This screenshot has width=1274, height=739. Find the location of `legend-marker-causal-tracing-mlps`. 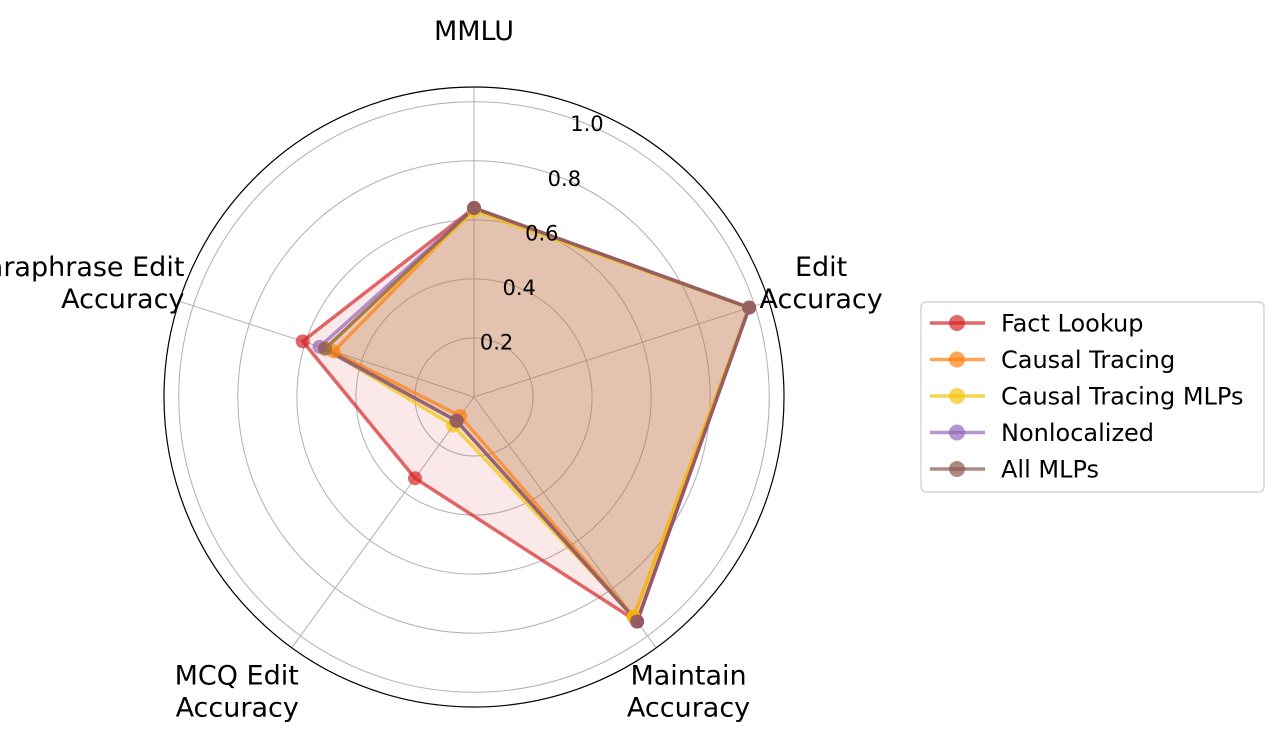

legend-marker-causal-tracing-mlps is located at coordinates (957, 396).